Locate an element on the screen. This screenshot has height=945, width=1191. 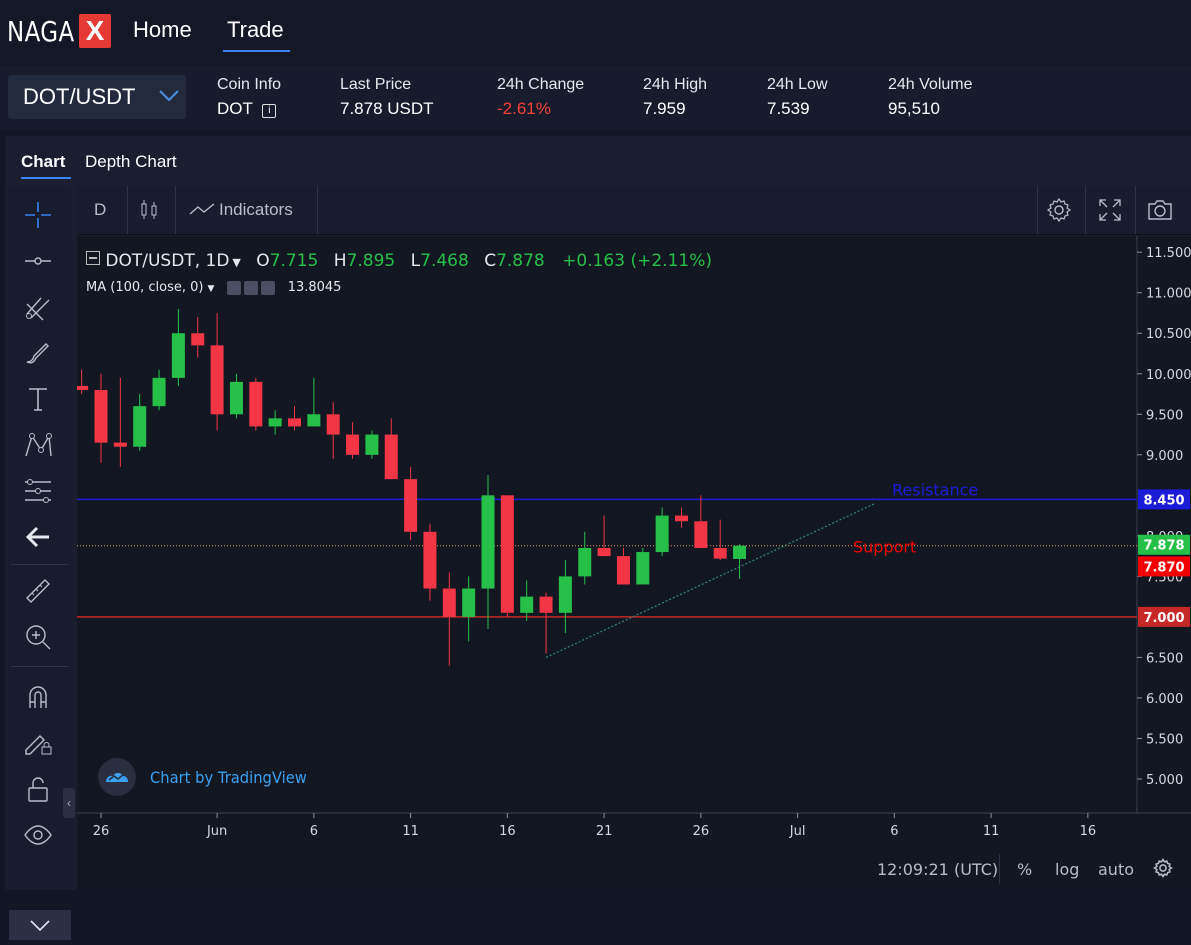
support-price-text: 7.870 is located at coordinates (1163, 567).